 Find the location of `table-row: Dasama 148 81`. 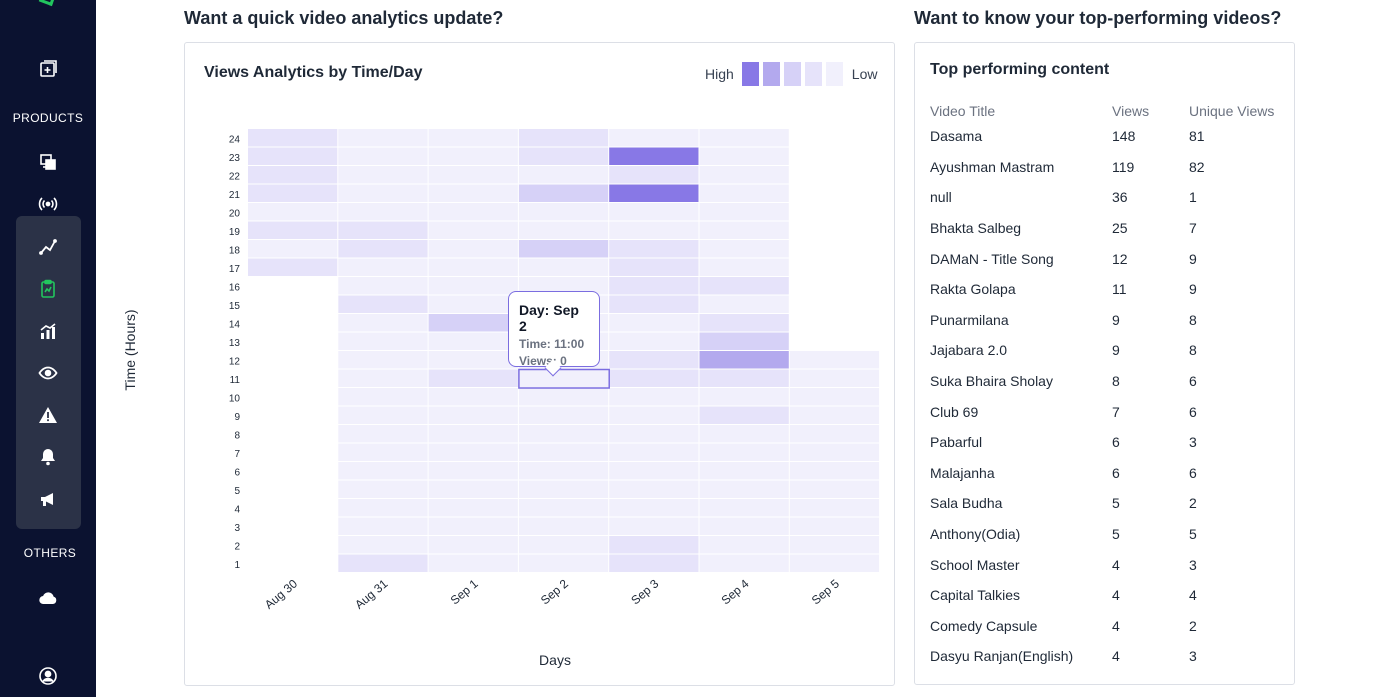

table-row: Dasama 148 81 is located at coordinates (1109, 136).